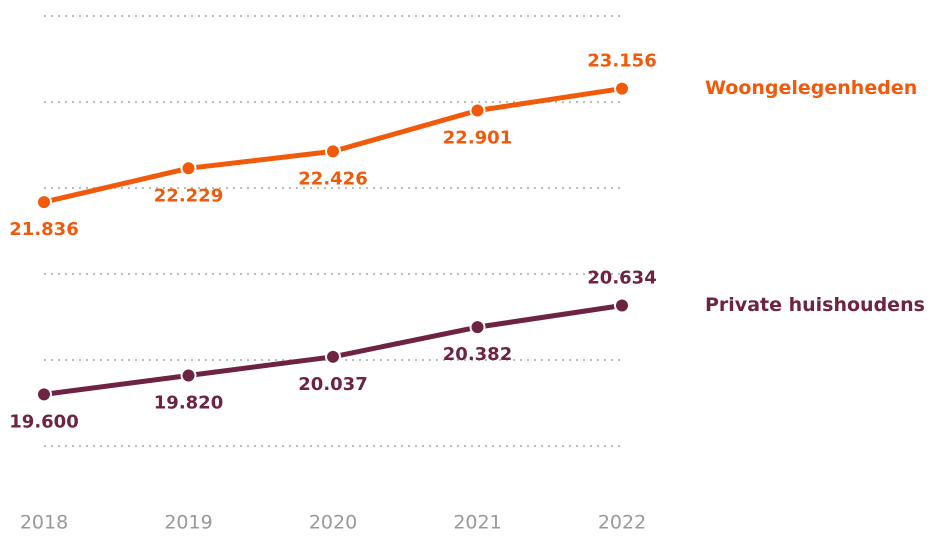 This screenshot has width=933, height=540. I want to click on value-label: 20.037, so click(332, 384).